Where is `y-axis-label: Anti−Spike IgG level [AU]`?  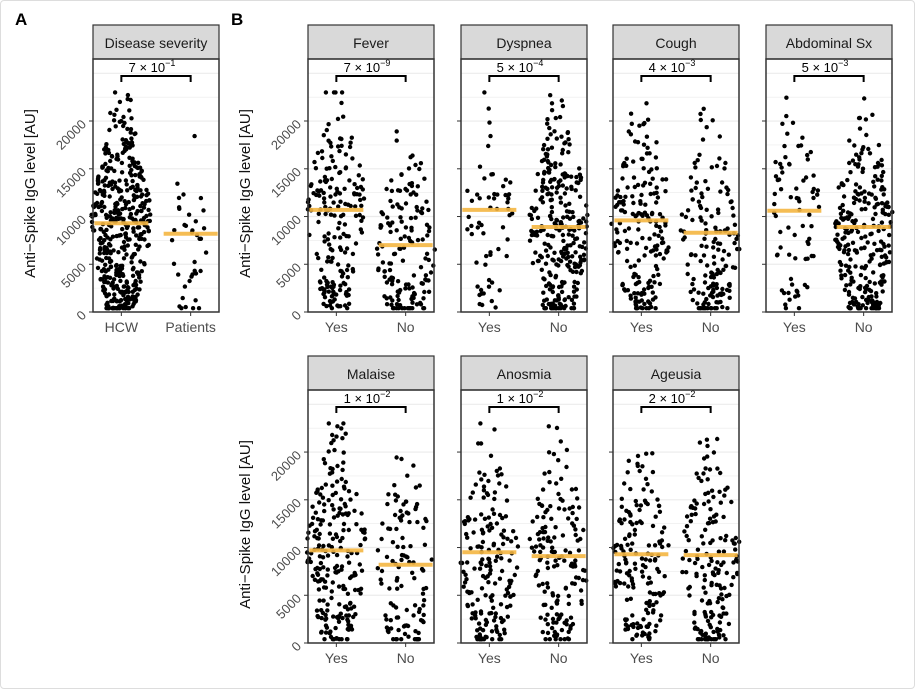
y-axis-label: Anti−Spike IgG level [AU] is located at coordinates (30, 193).